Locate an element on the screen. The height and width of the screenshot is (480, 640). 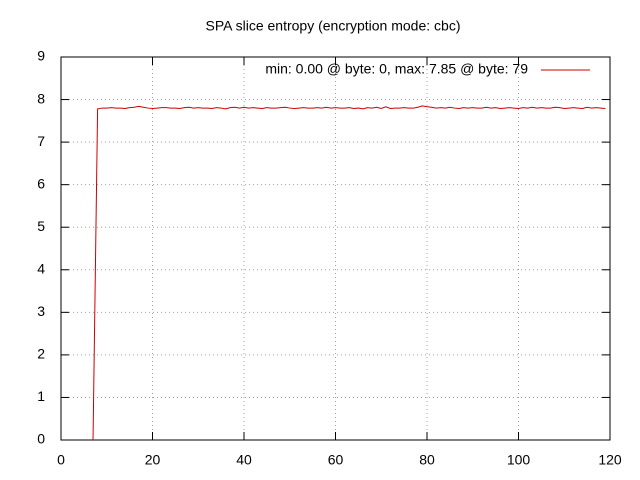
y-tick-label: 9 is located at coordinates (41, 56).